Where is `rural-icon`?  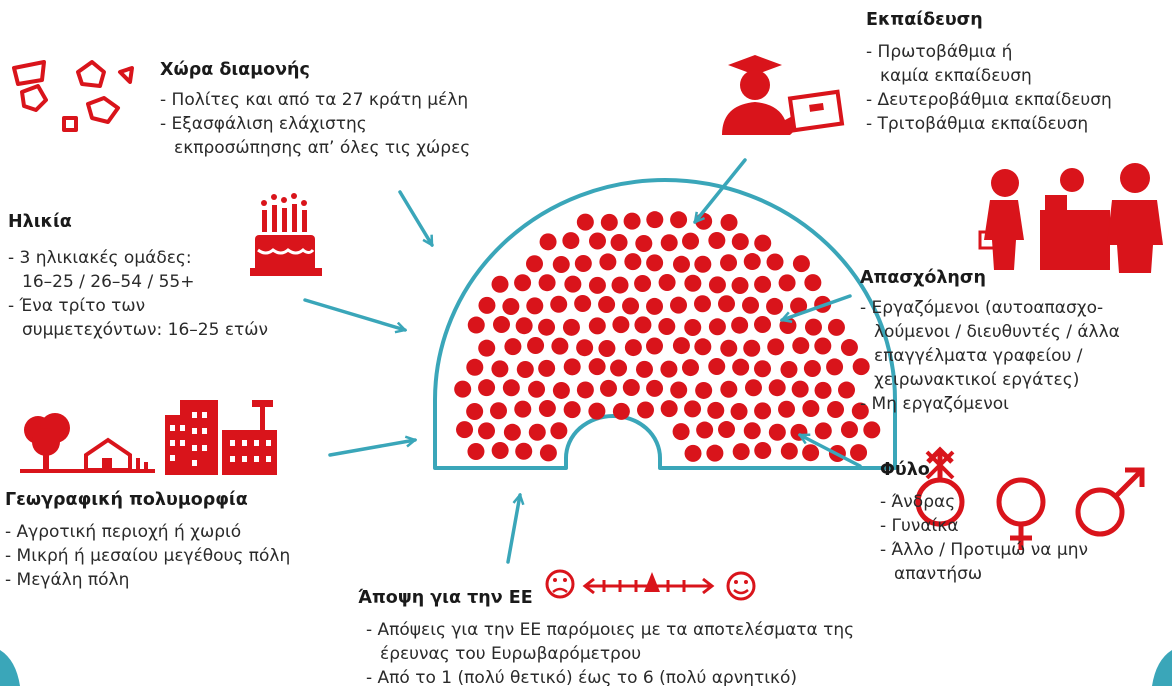
rural-icon is located at coordinates (87, 443).